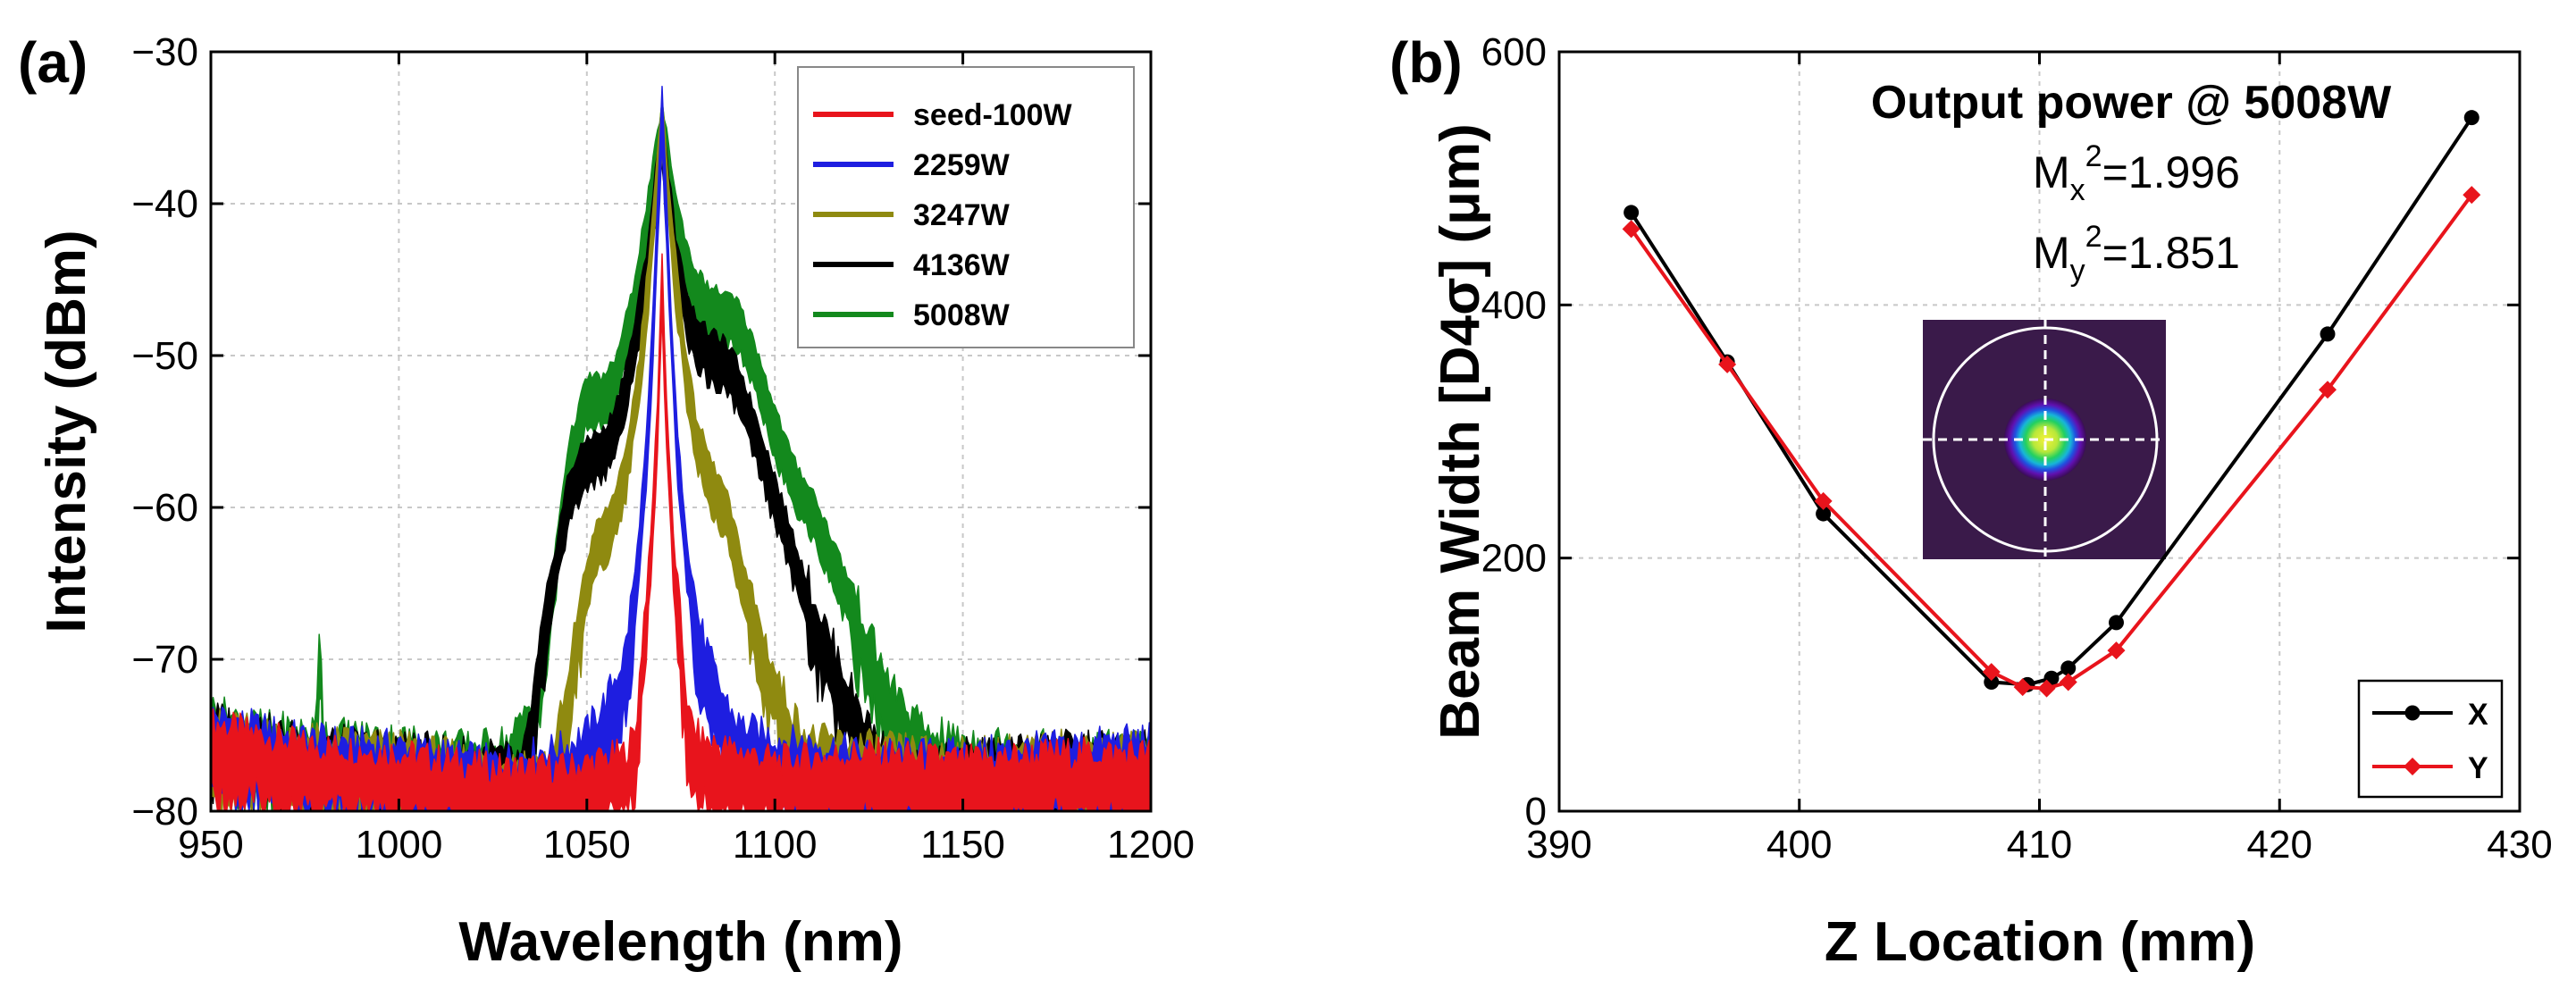 This screenshot has height=997, width=2576. What do you see at coordinates (399, 845) in the screenshot?
I see `x-tick-label: 1000` at bounding box center [399, 845].